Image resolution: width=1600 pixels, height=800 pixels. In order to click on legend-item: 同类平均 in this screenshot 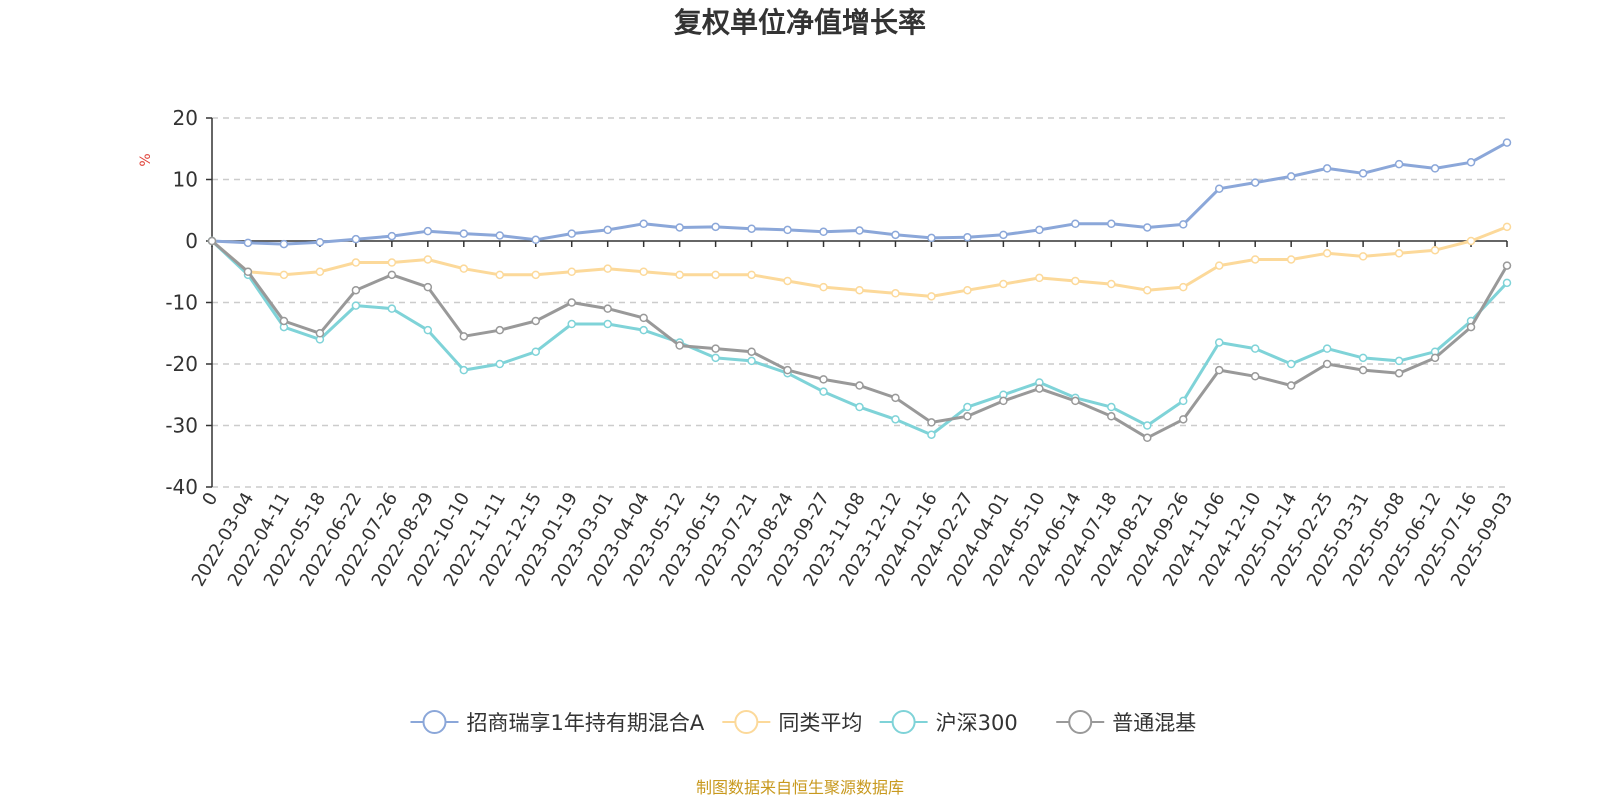, I will do `click(792, 722)`.